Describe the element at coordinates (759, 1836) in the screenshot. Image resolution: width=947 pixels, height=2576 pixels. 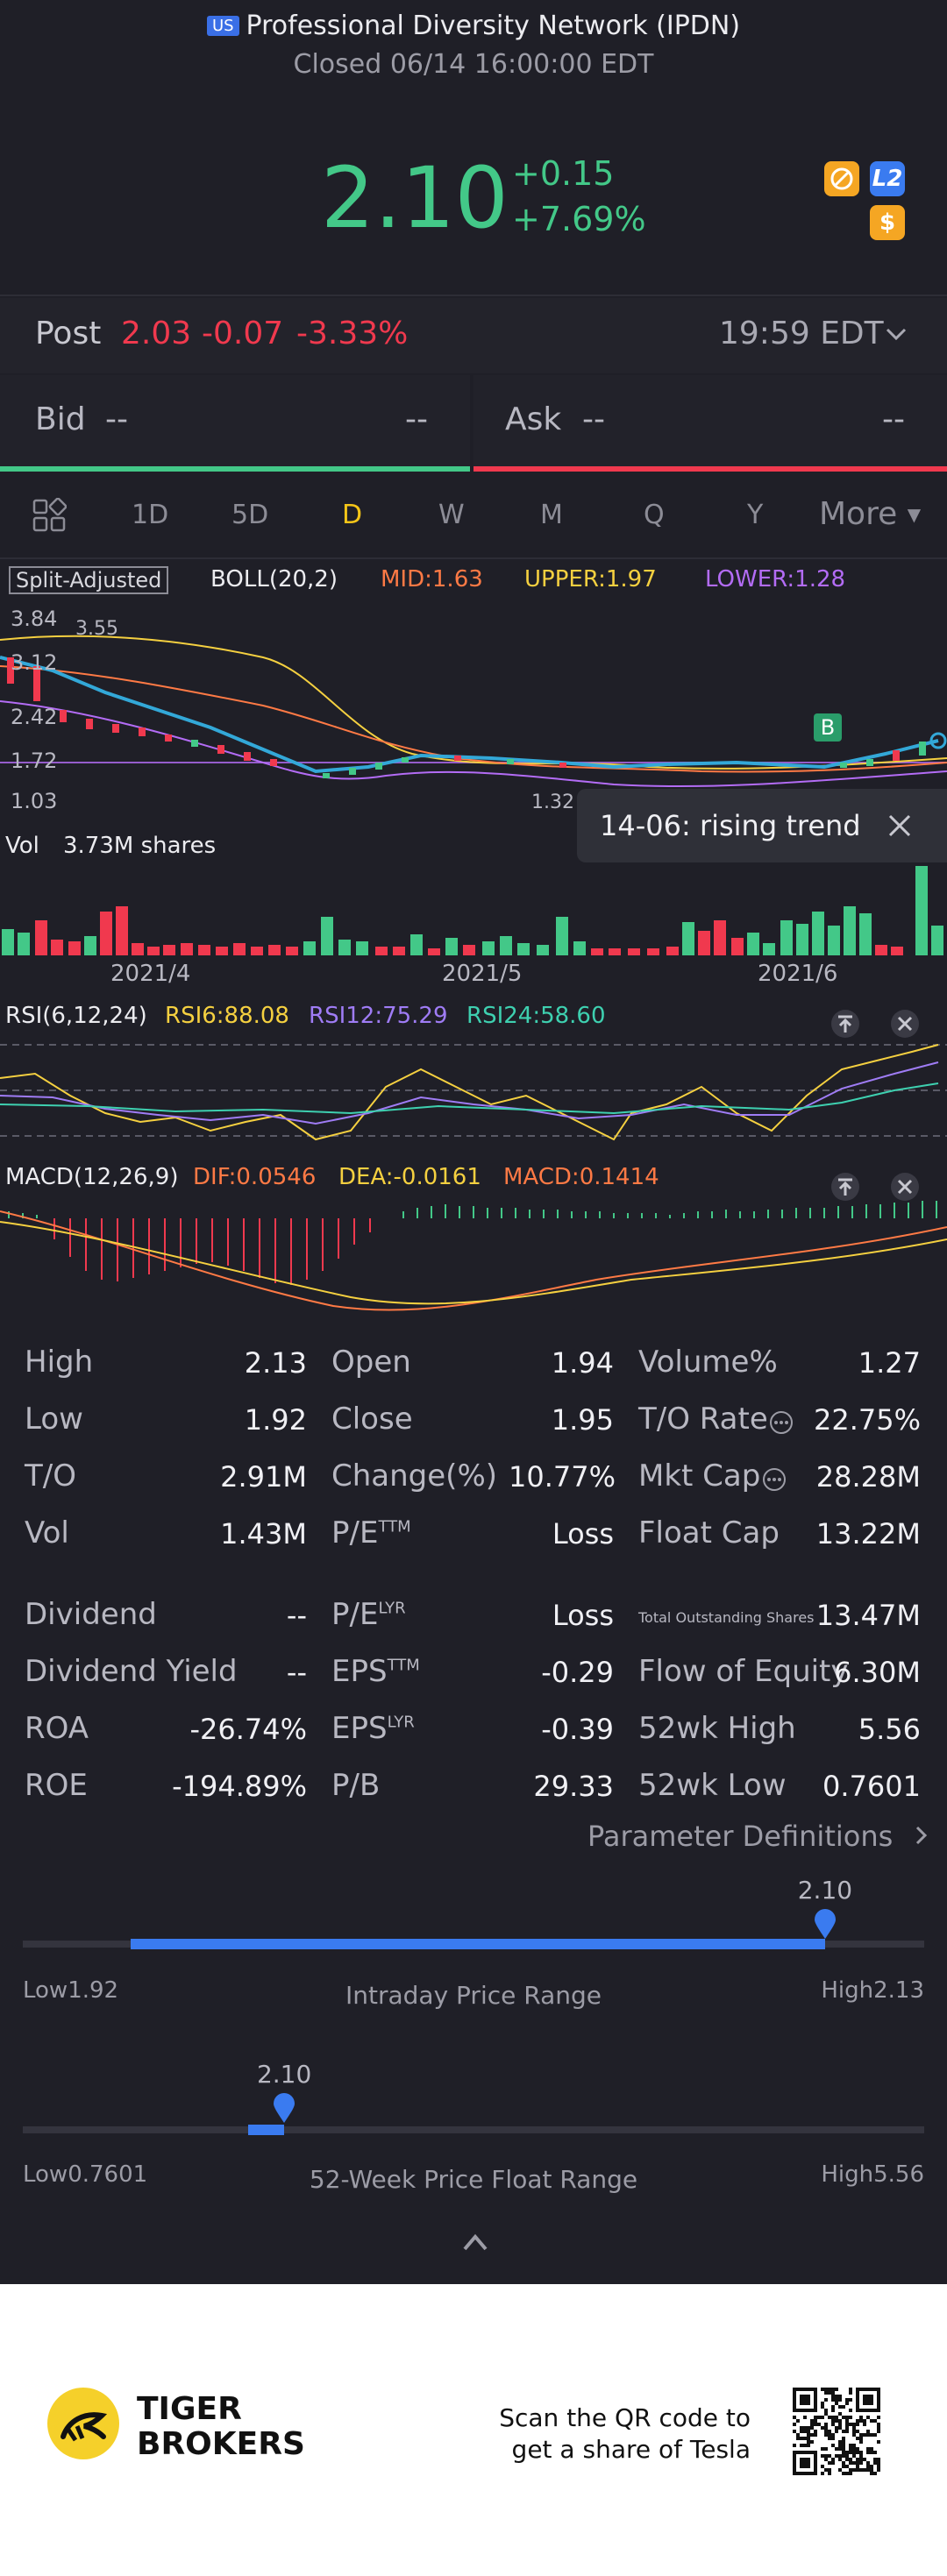
I see `parameter-definitions-link: Parameter Definitions` at that location.